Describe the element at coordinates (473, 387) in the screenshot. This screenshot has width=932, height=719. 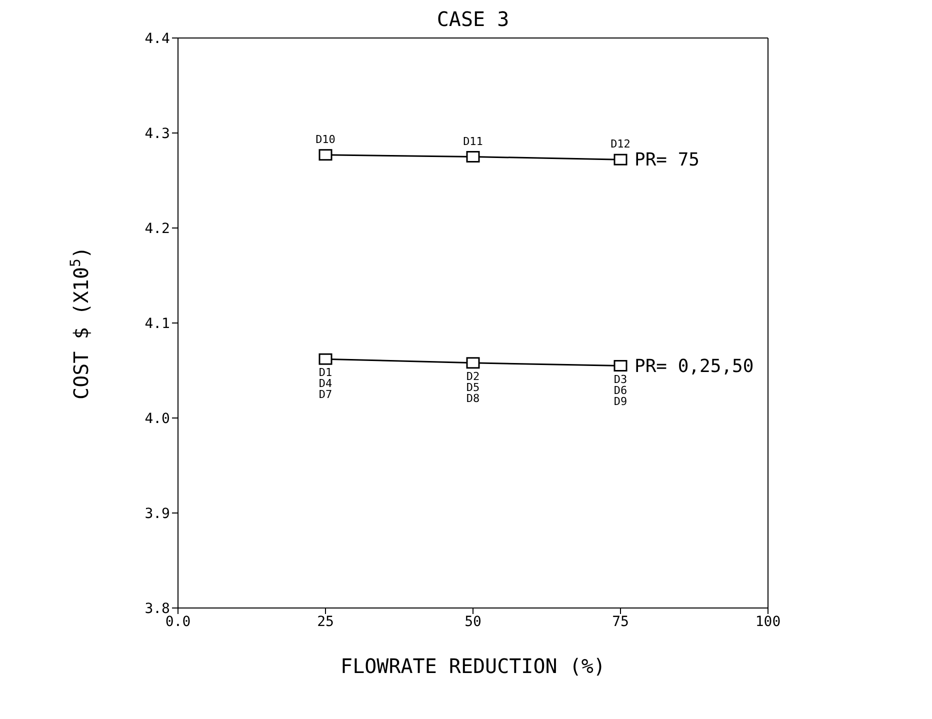
I see `annotation: D5` at that location.